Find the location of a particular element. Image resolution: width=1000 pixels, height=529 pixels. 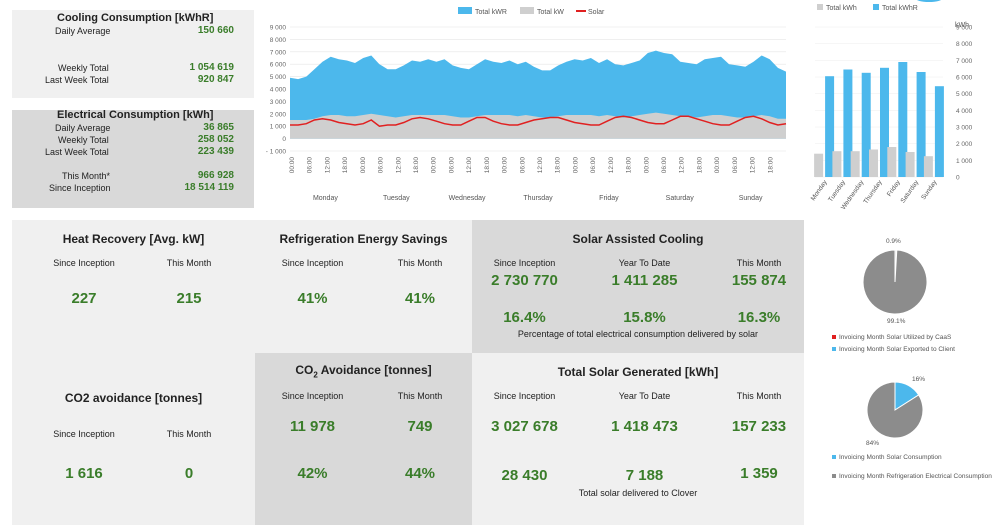

y-tick-label: - 1 000 is located at coordinates (276, 152).